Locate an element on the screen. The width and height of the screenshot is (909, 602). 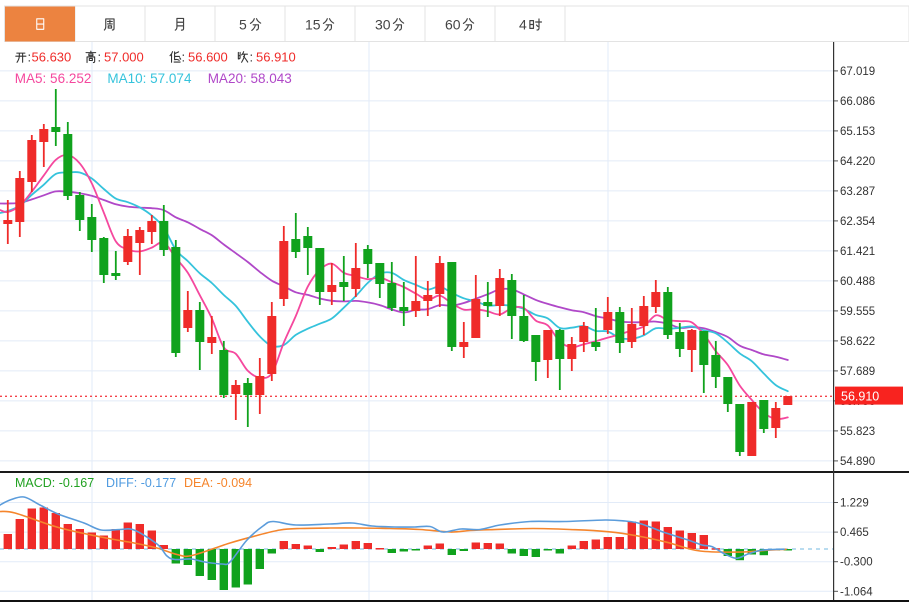
svg-text: 30 is located at coordinates (383, 24).